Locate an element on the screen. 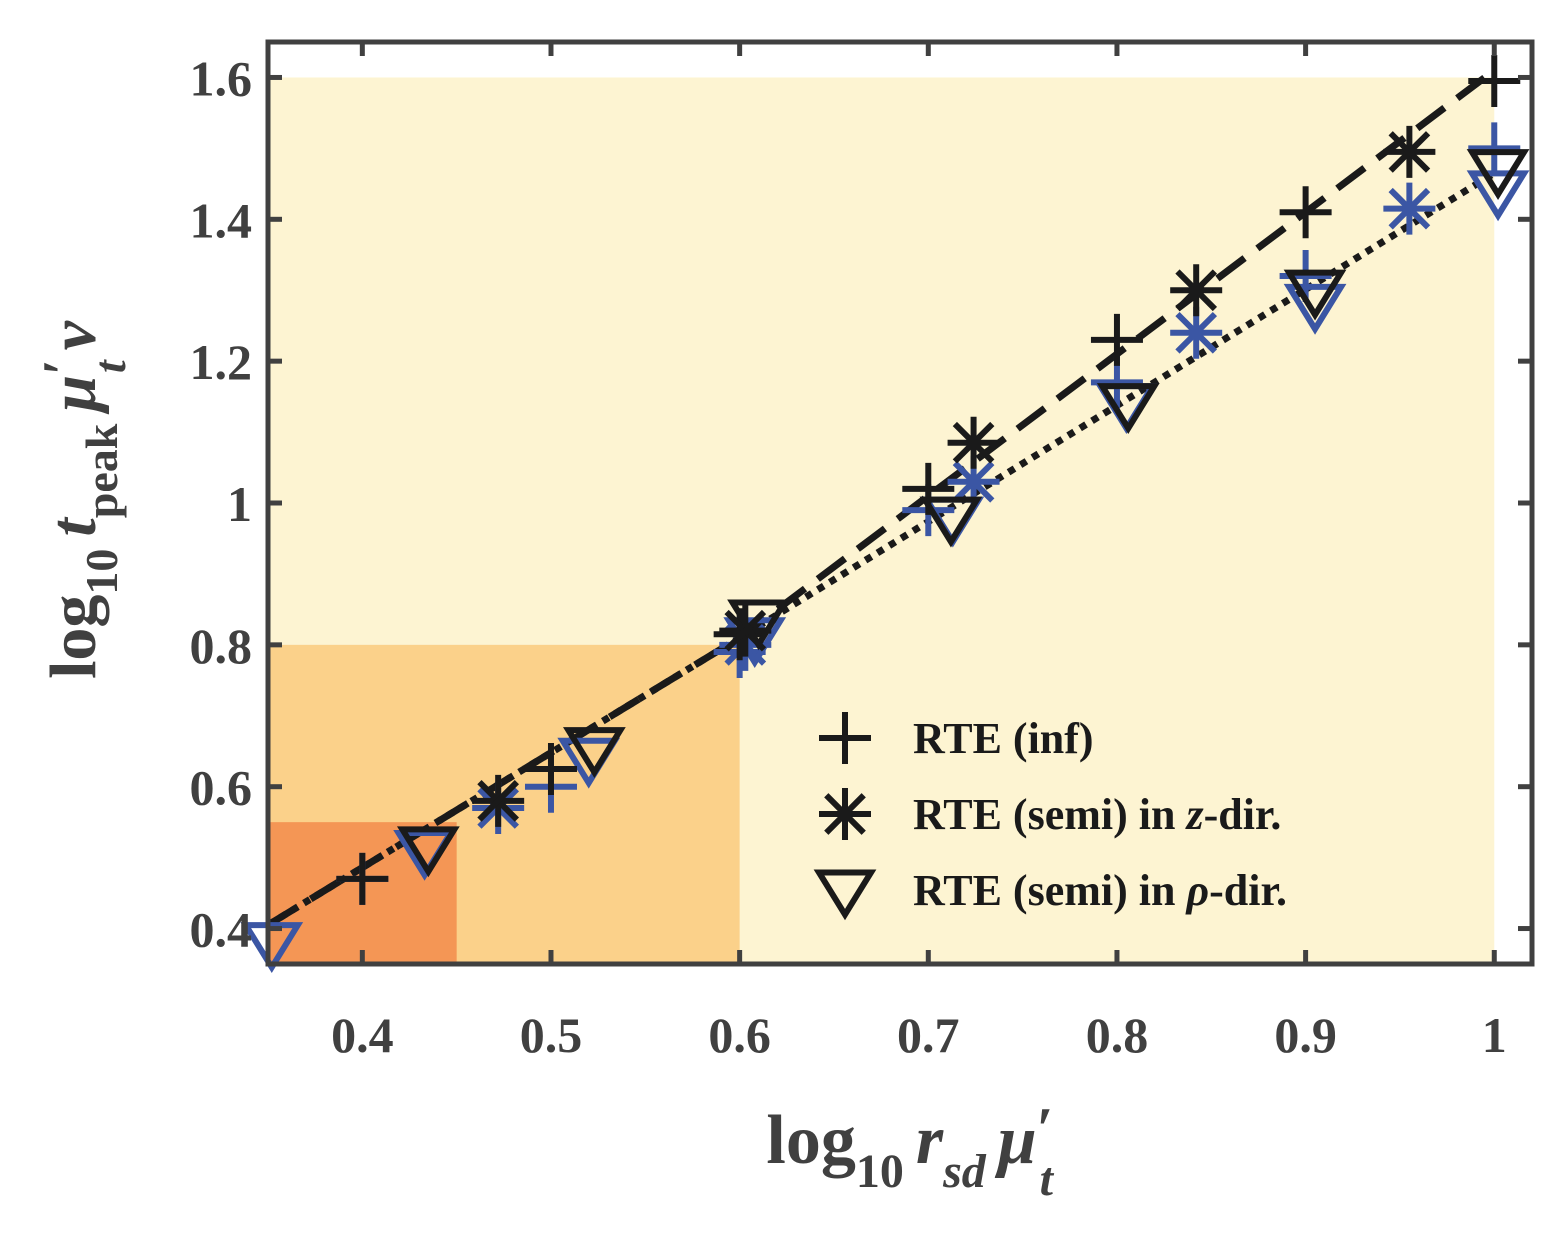 The image size is (1563, 1235). y-axis-label-sub1: 10 is located at coordinates (101, 572).